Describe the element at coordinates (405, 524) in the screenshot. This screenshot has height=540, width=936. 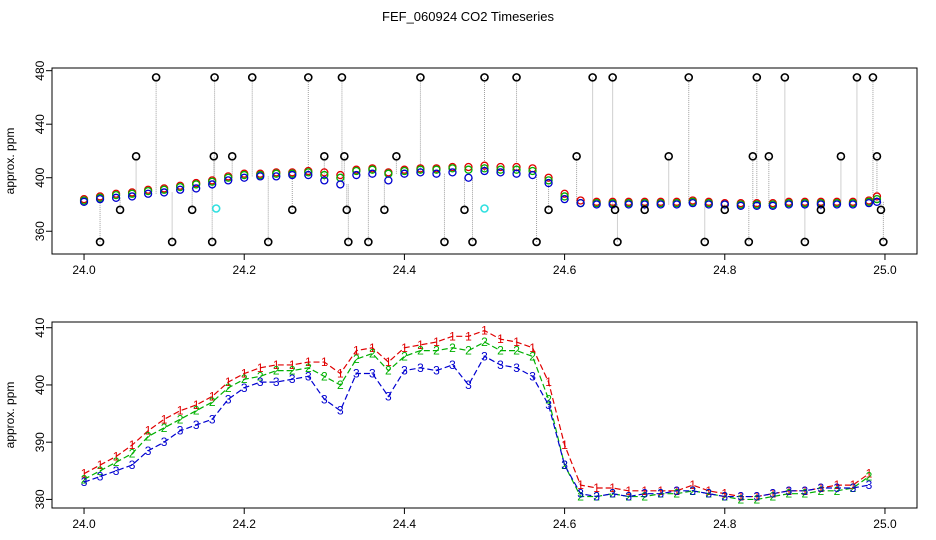
I see `bottom-x-tick-label: 24.4` at that location.